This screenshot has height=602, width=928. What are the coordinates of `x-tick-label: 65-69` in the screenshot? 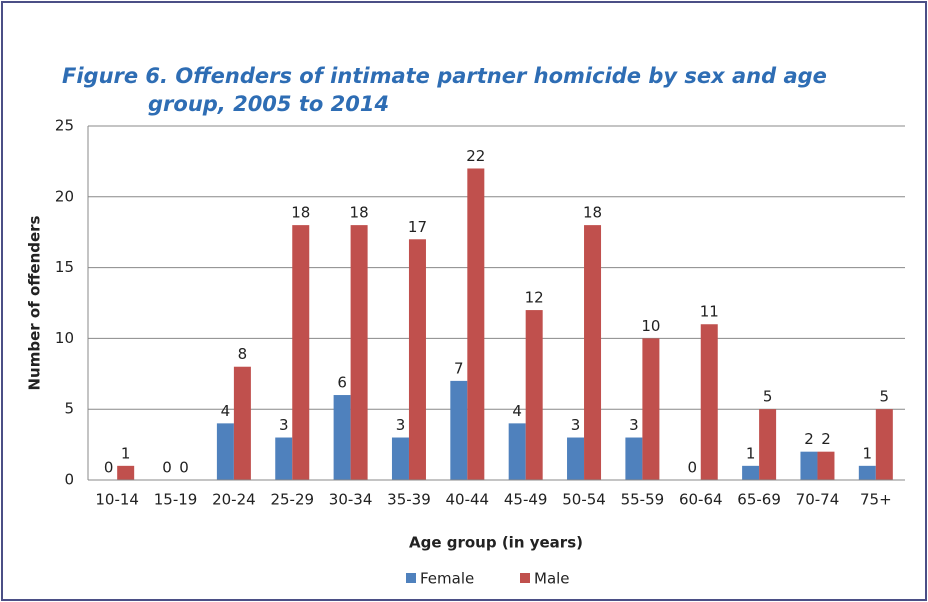 It's located at (759, 500).